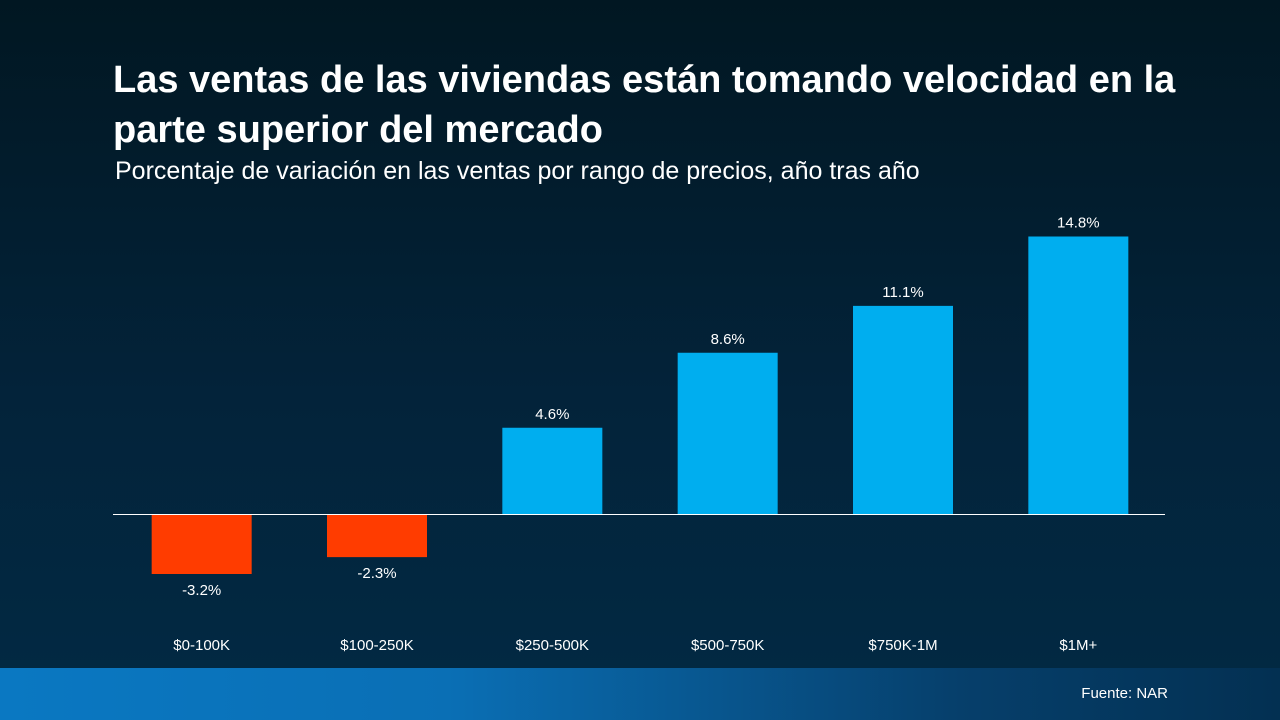 This screenshot has height=720, width=1280. Describe the element at coordinates (1124, 693) in the screenshot. I see `source-note: Fuente: NAR` at that location.